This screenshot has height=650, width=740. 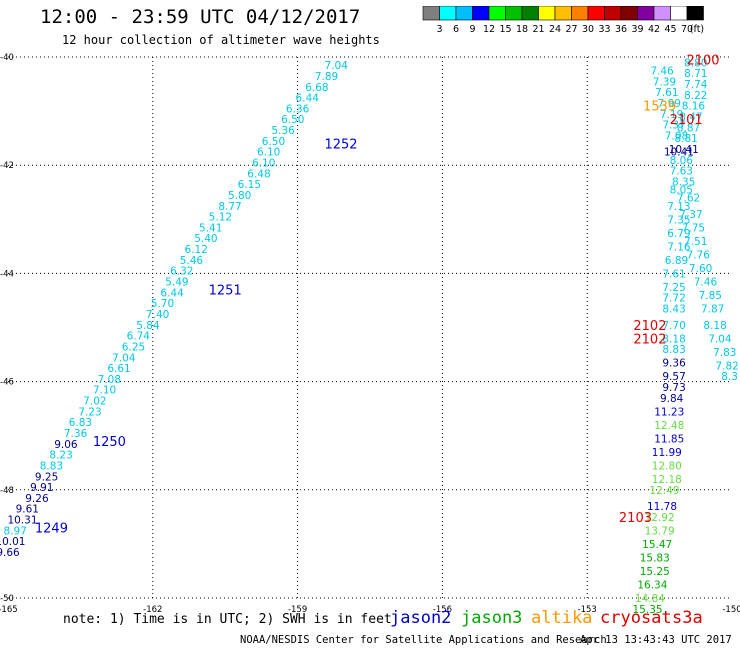 What do you see at coordinates (316, 88) in the screenshot?
I see `wave-height-point: 6.68` at bounding box center [316, 88].